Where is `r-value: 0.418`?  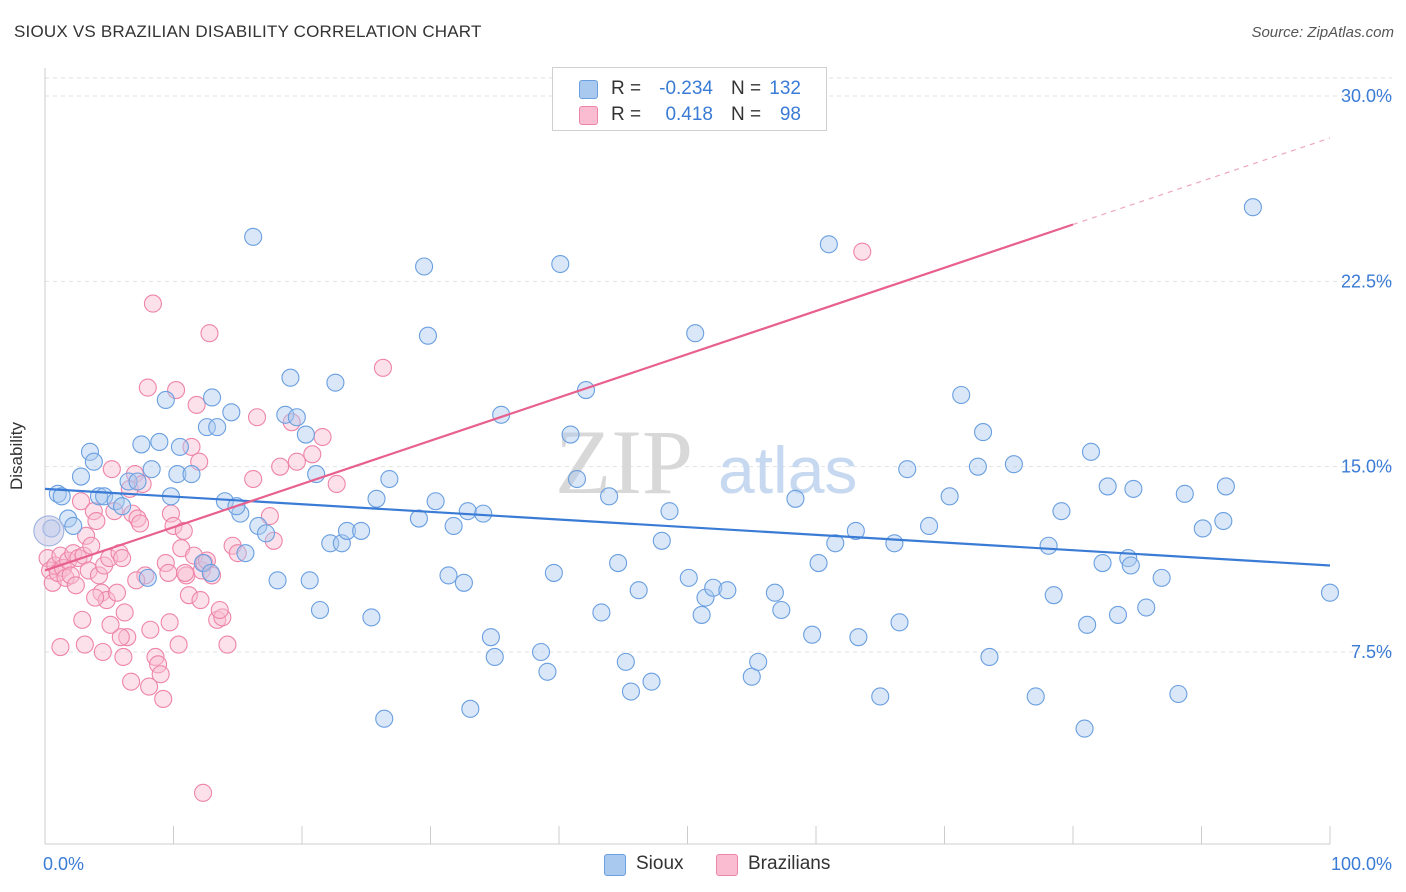 r-value: 0.418 is located at coordinates (689, 114).